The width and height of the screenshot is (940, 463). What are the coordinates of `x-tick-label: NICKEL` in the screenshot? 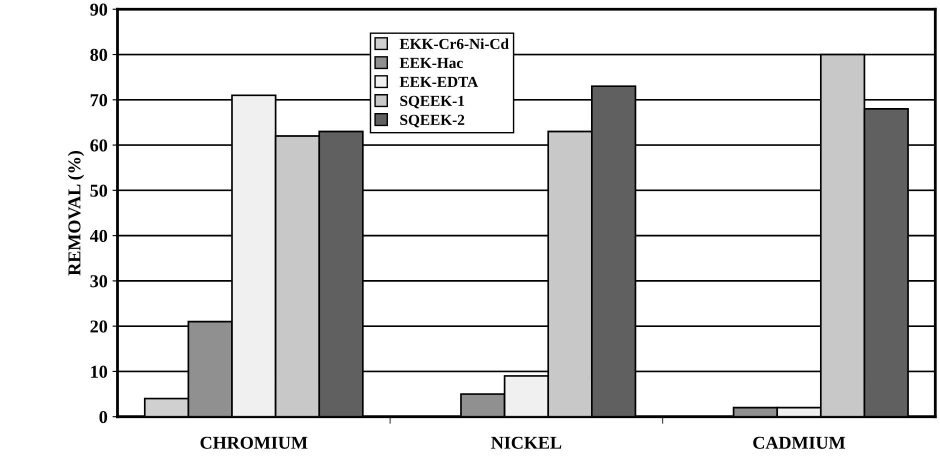 It's located at (526, 442).